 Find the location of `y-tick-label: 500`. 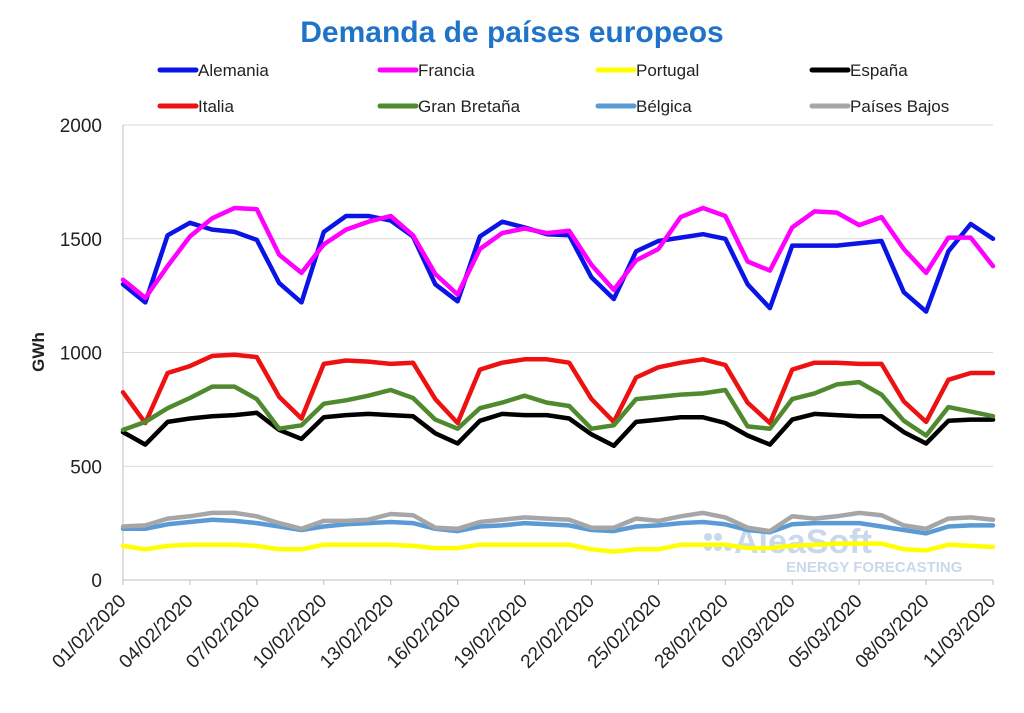

y-tick-label: 500 is located at coordinates (86, 467).